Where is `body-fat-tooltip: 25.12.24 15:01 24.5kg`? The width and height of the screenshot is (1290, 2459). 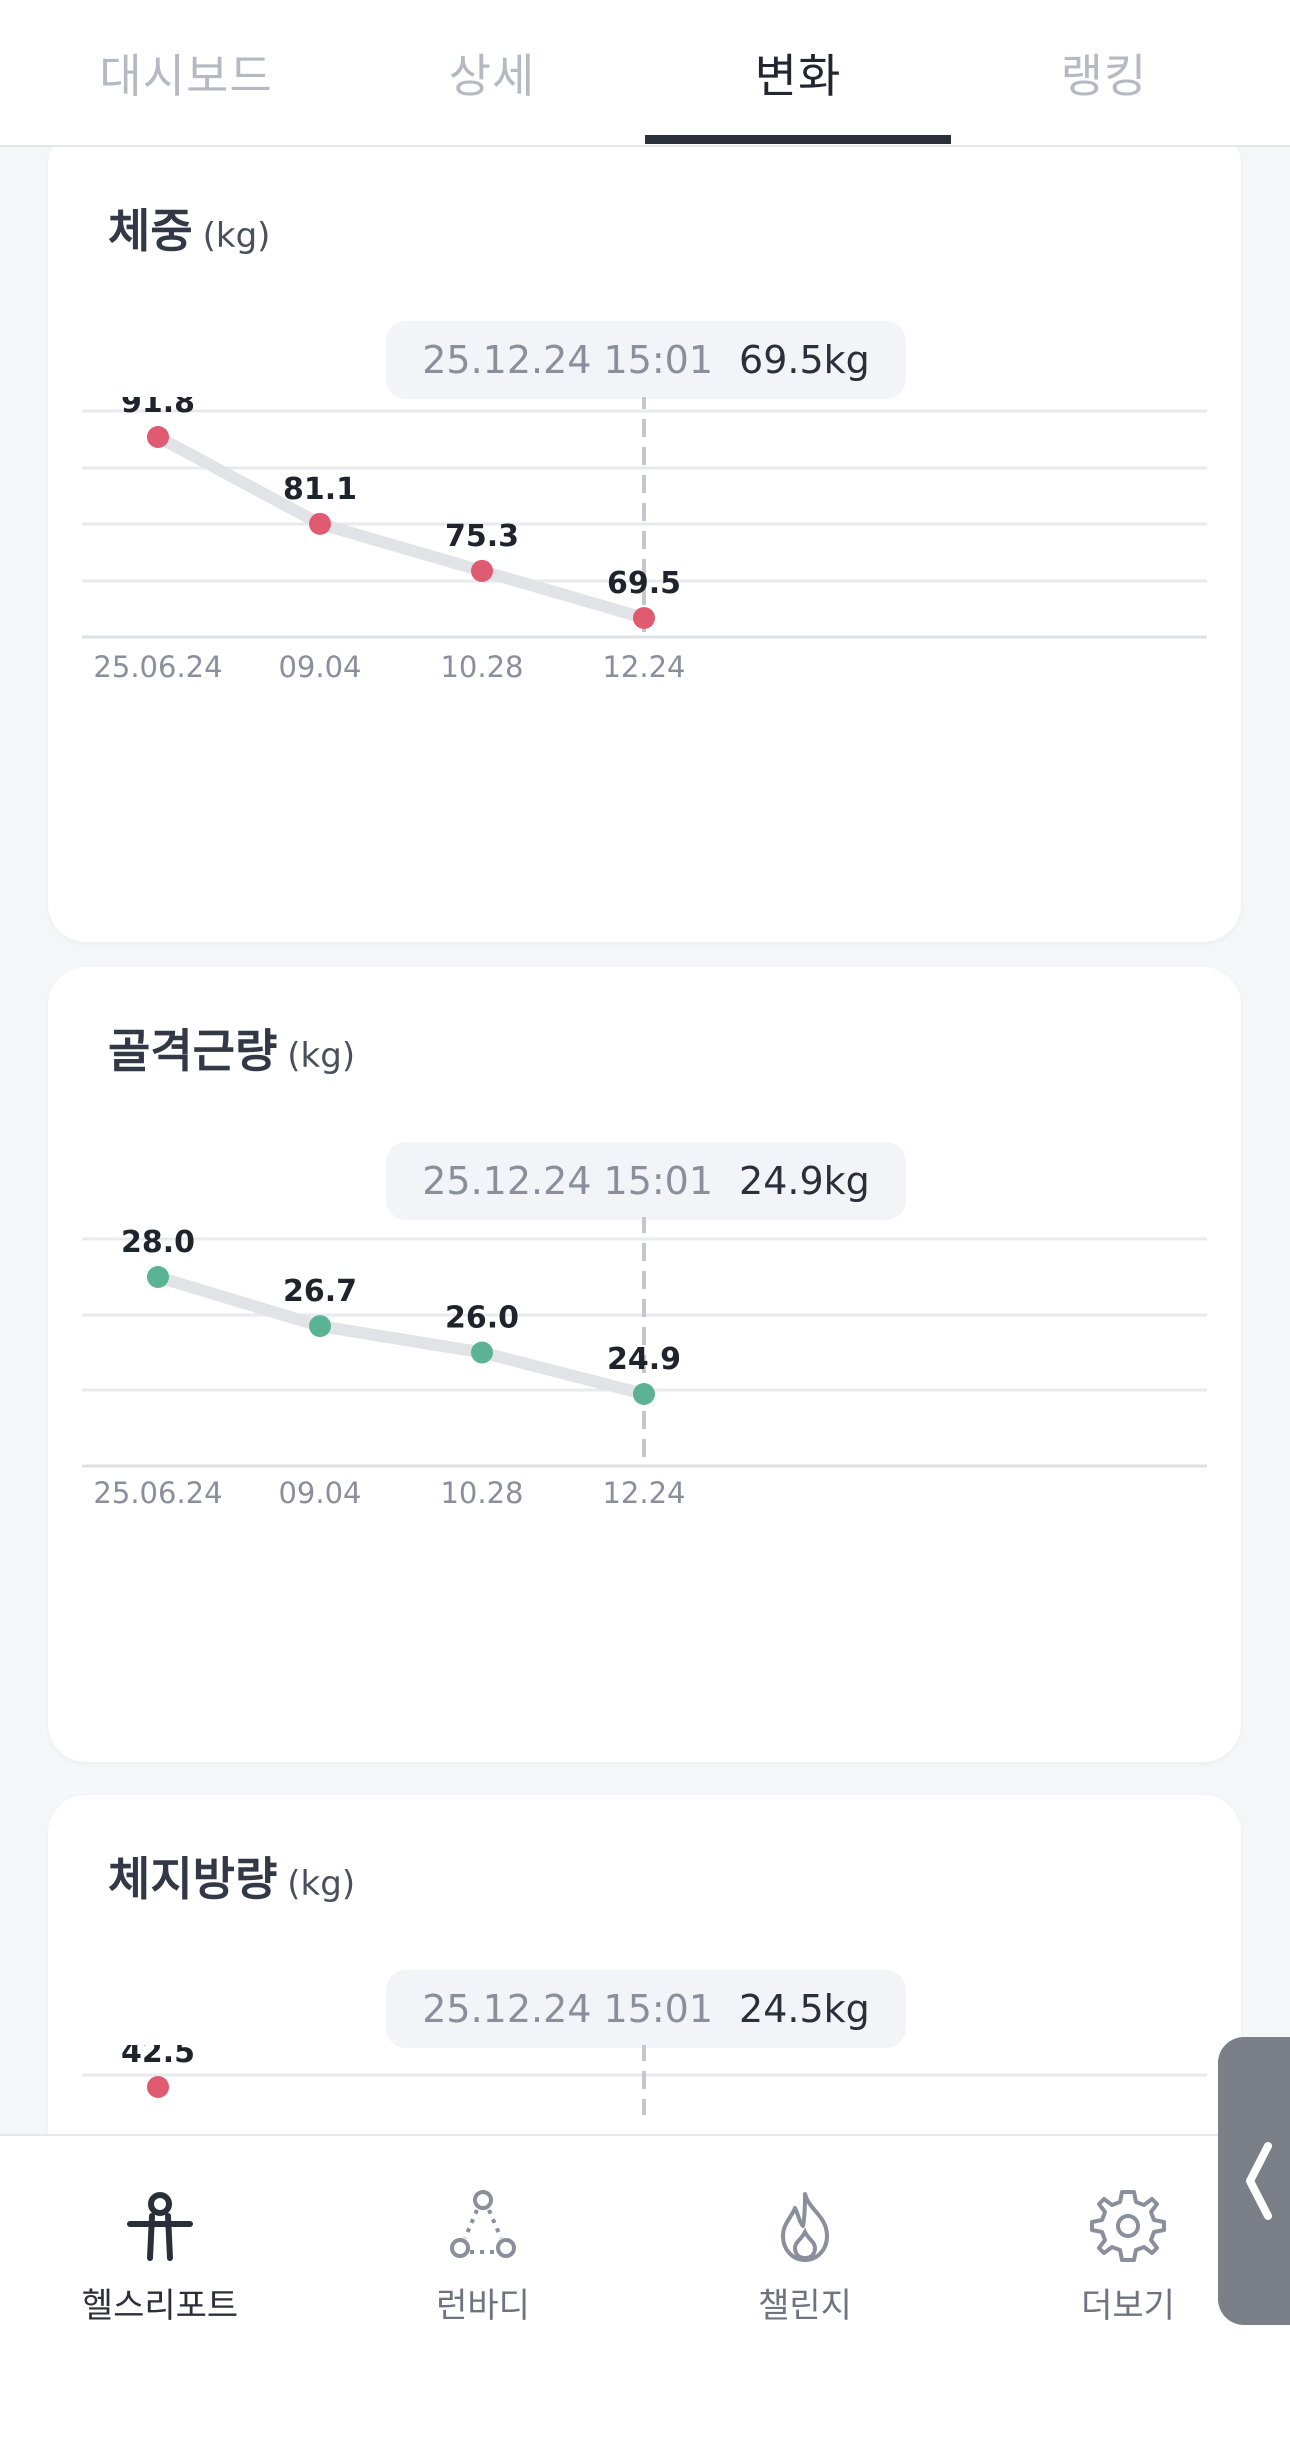
body-fat-tooltip: 25.12.24 15:01 24.5kg is located at coordinates (646, 2009).